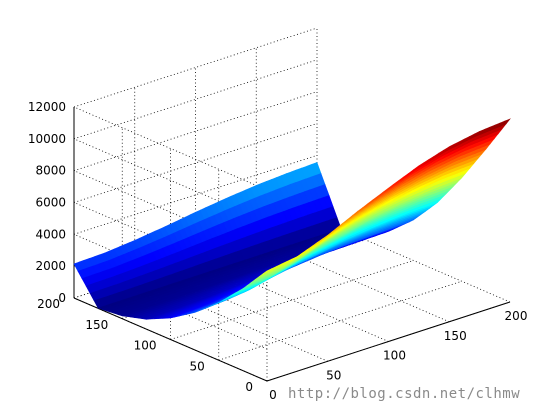 The width and height of the screenshot is (560, 420). Describe the element at coordinates (62, 298) in the screenshot. I see `z-tick-label: 0` at that location.